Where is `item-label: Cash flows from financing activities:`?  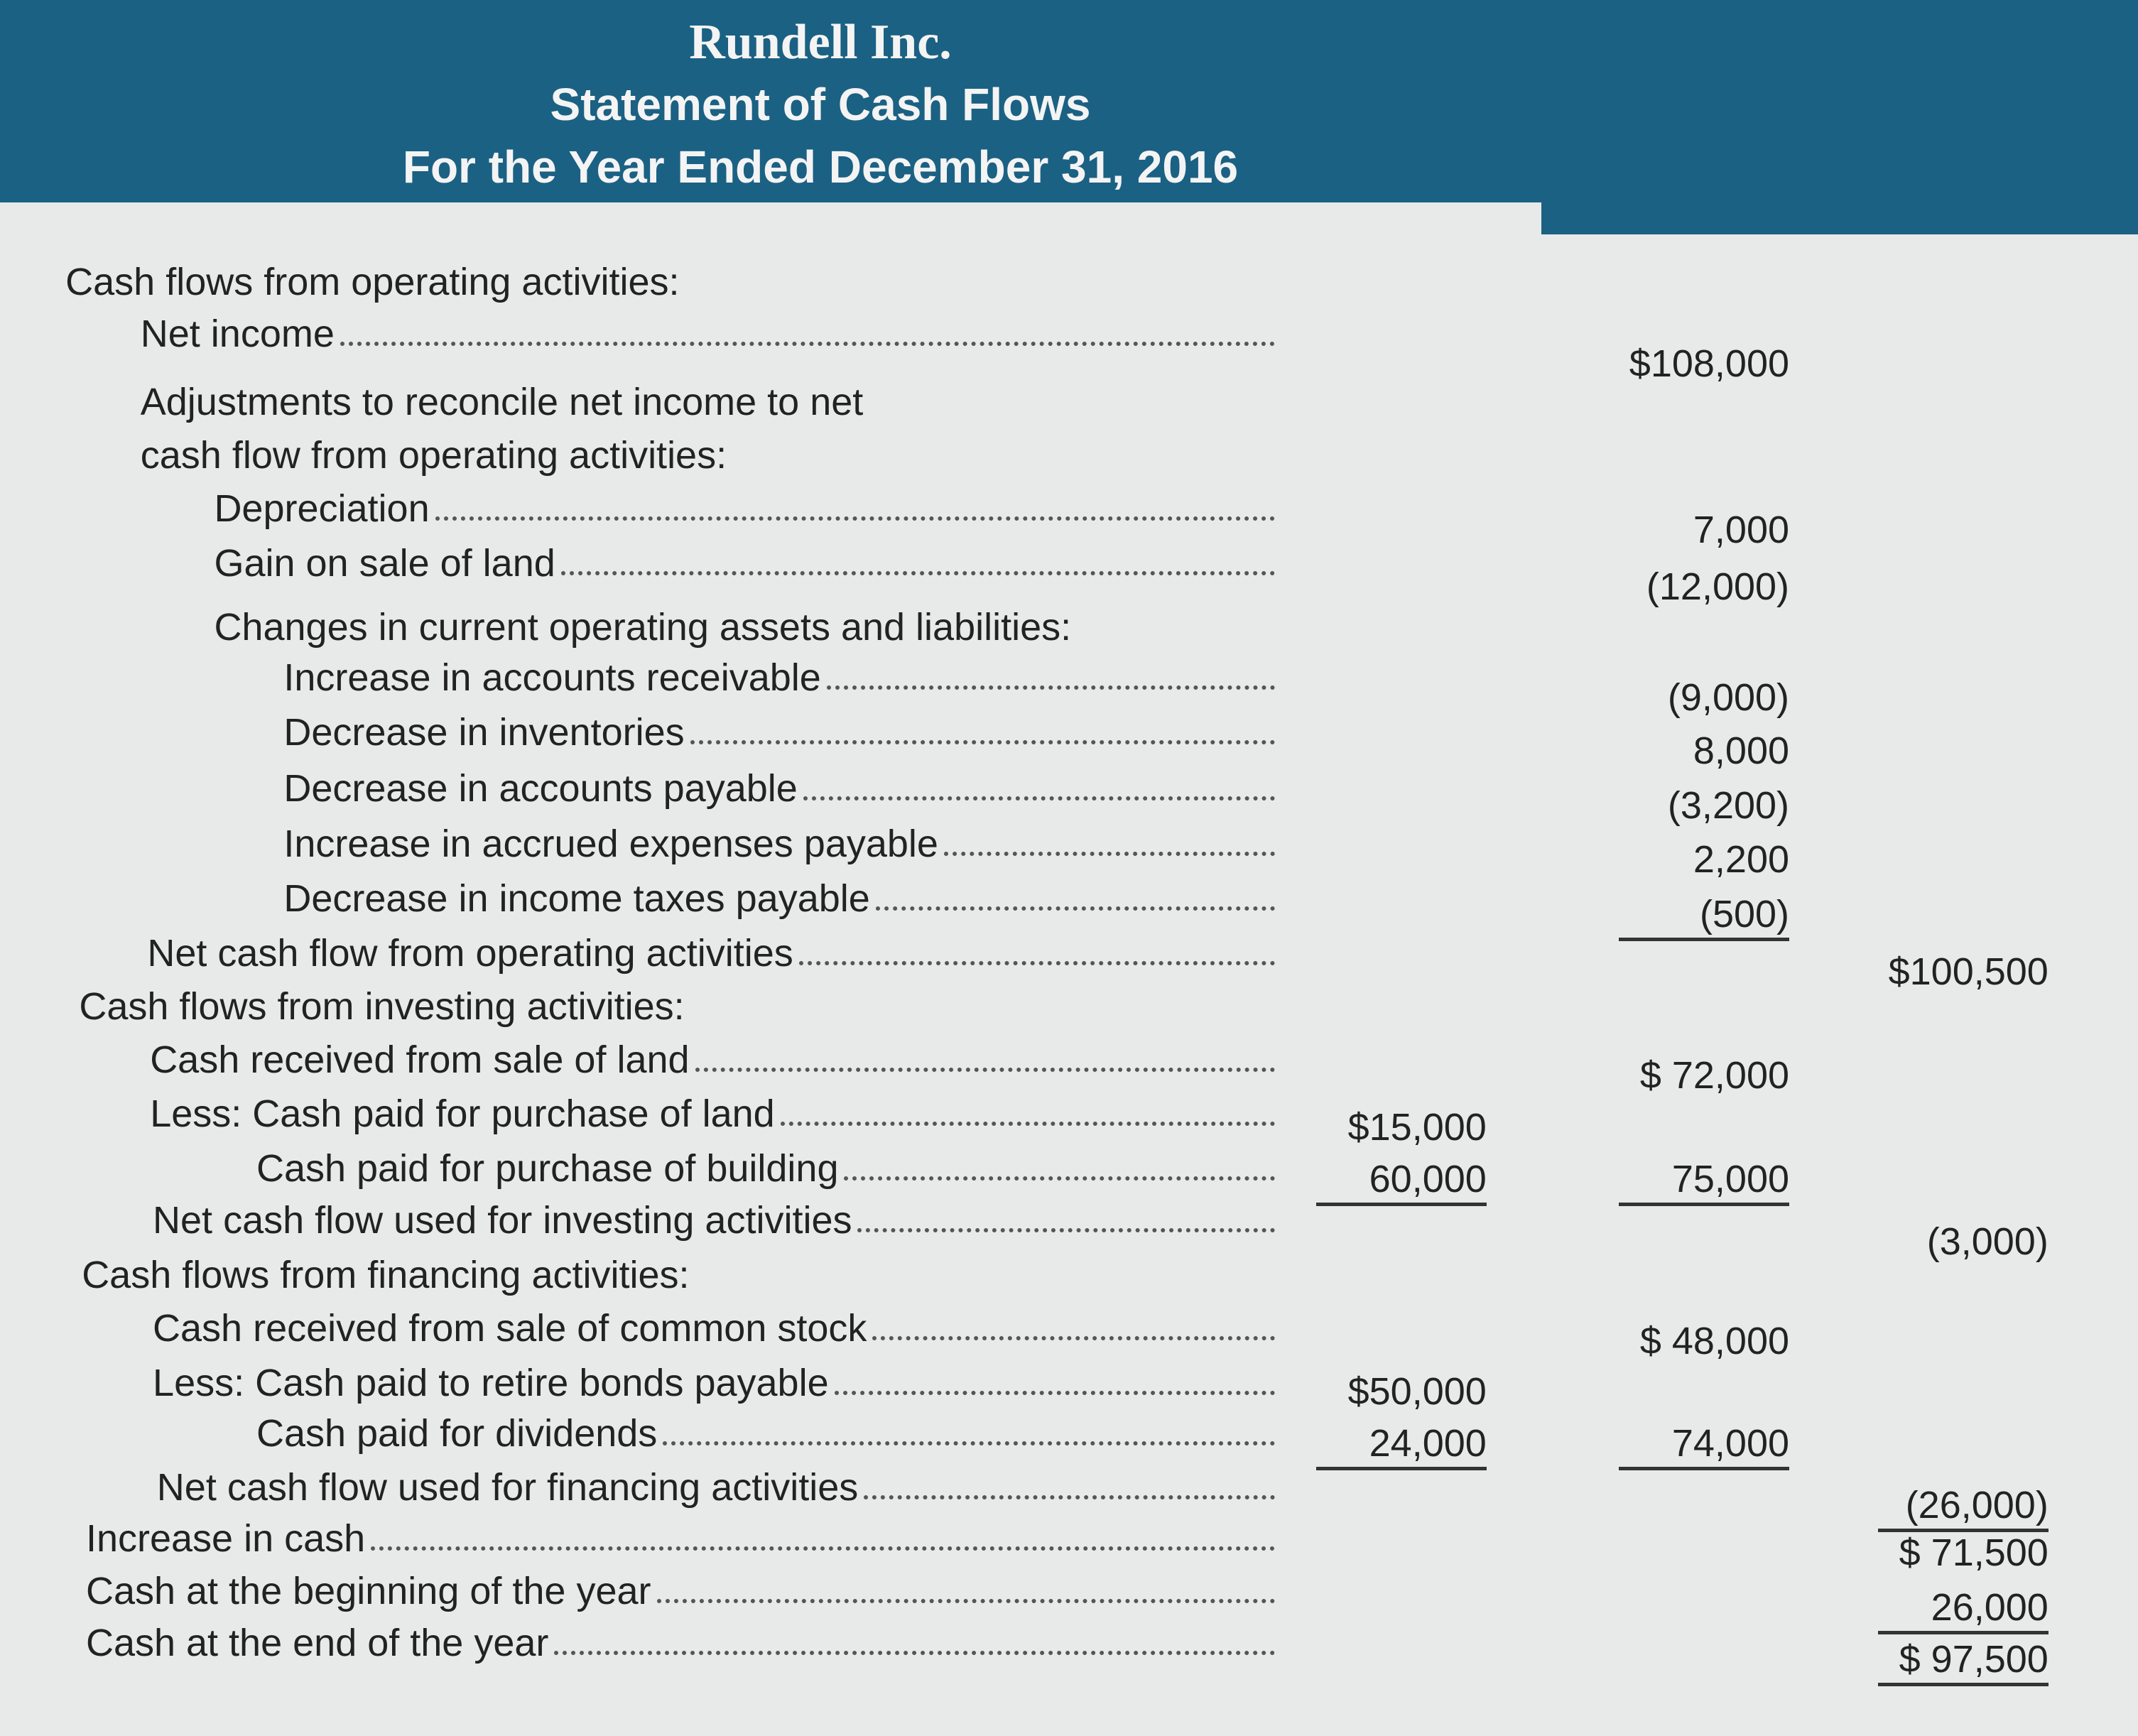 item-label: Cash flows from financing activities: is located at coordinates (386, 1274).